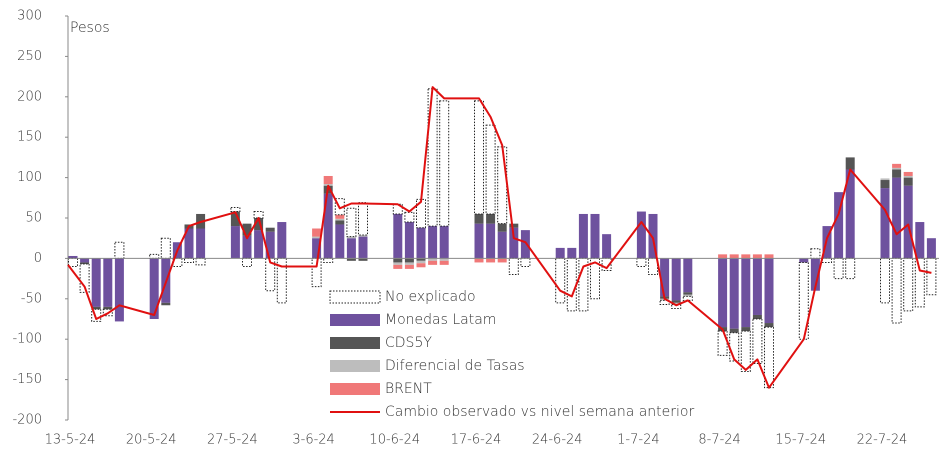  I want to click on y-tick-label: 300, so click(29, 16).